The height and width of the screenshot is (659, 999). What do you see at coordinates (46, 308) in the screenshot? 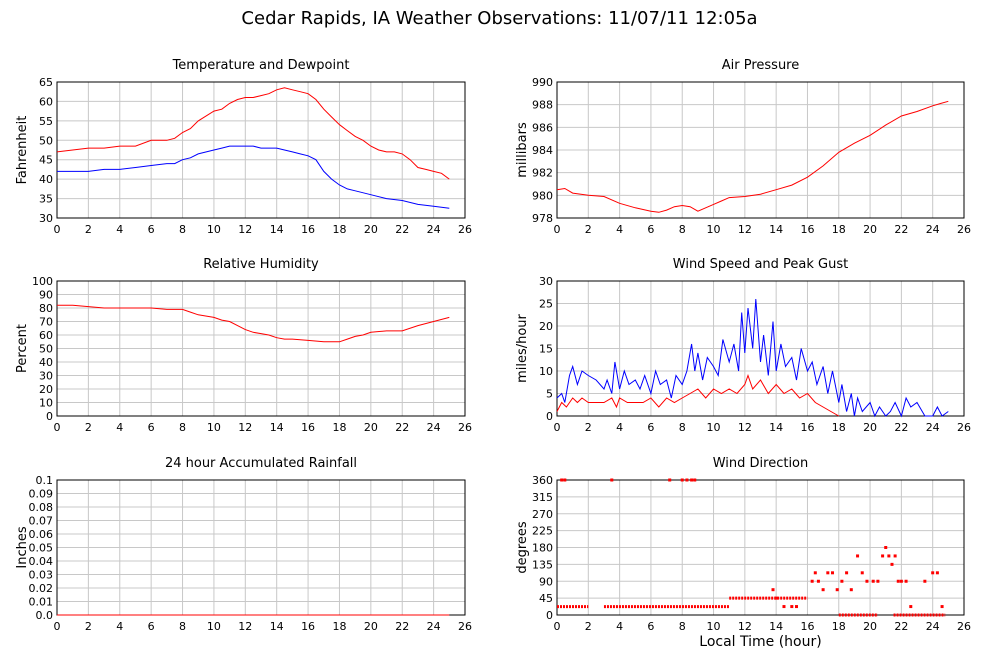
I see `y-tick-label: 80` at bounding box center [46, 308].